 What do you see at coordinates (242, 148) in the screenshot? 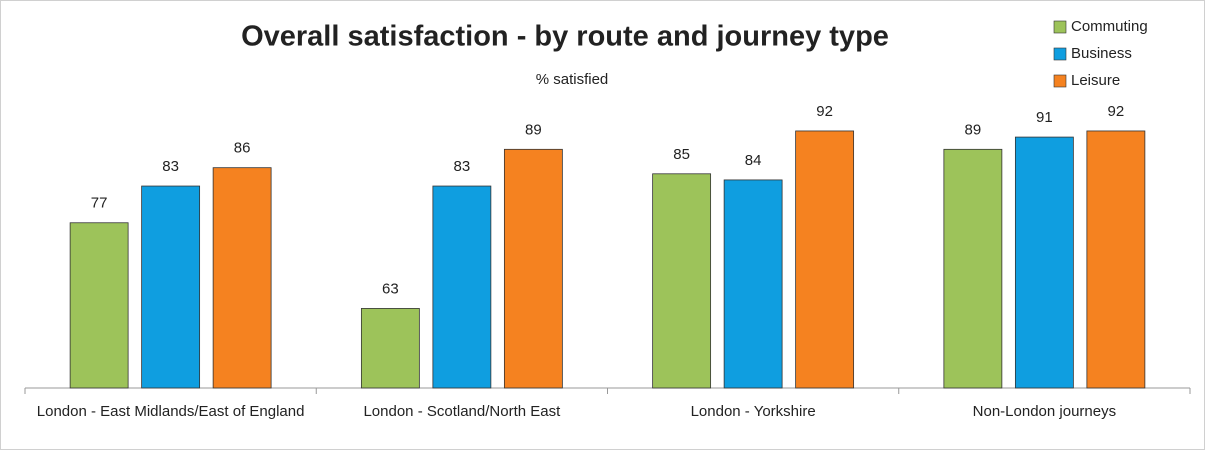
I see `data-label: 86` at bounding box center [242, 148].